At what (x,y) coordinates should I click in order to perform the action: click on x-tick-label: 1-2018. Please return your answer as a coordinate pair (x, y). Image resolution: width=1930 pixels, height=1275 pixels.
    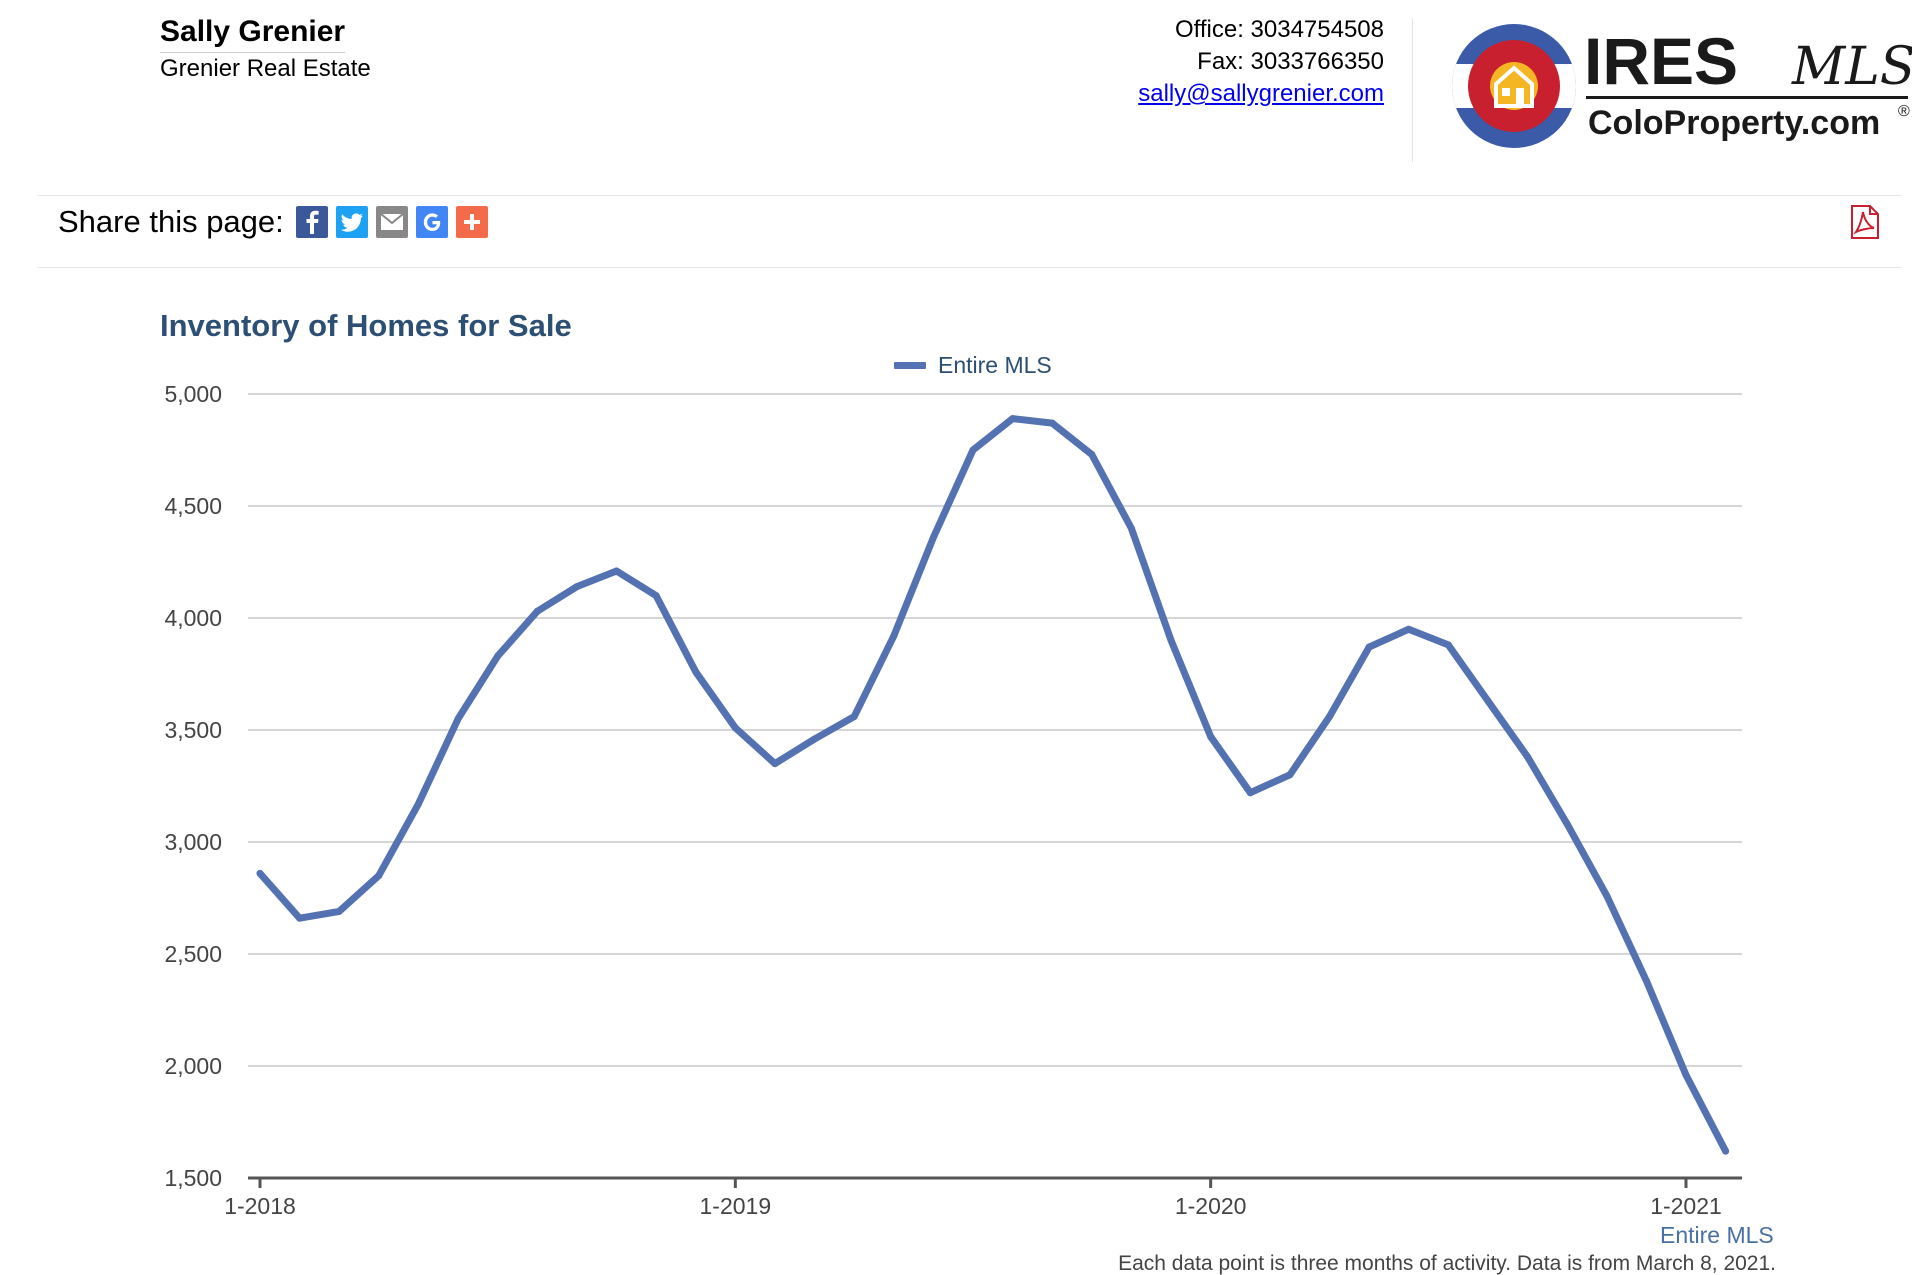
    Looking at the image, I should click on (260, 1206).